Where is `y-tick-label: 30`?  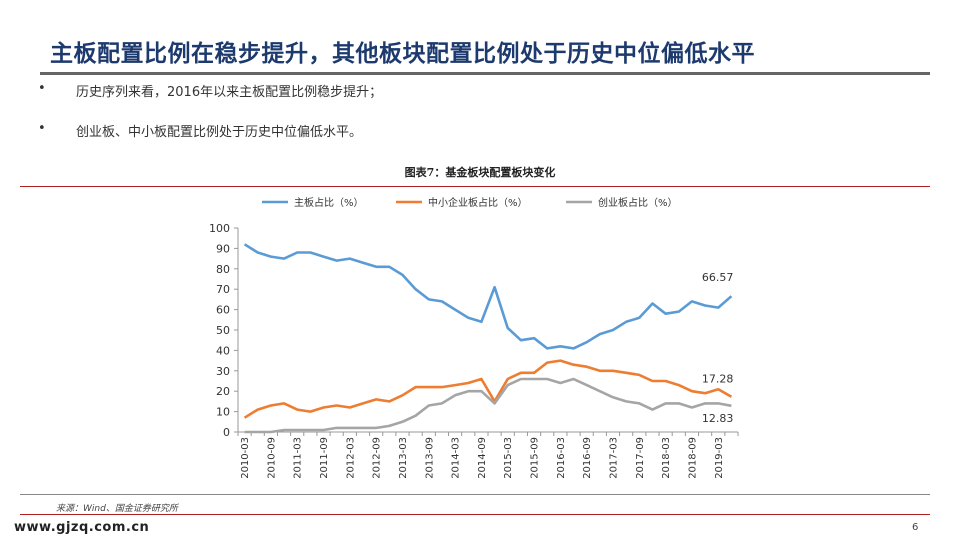 y-tick-label: 30 is located at coordinates (223, 371).